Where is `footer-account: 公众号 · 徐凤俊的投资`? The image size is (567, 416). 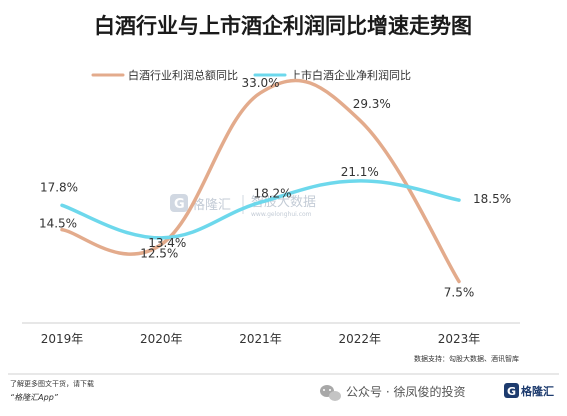
footer-account: 公众号 · 徐凤俊的投资 is located at coordinates (405, 391).